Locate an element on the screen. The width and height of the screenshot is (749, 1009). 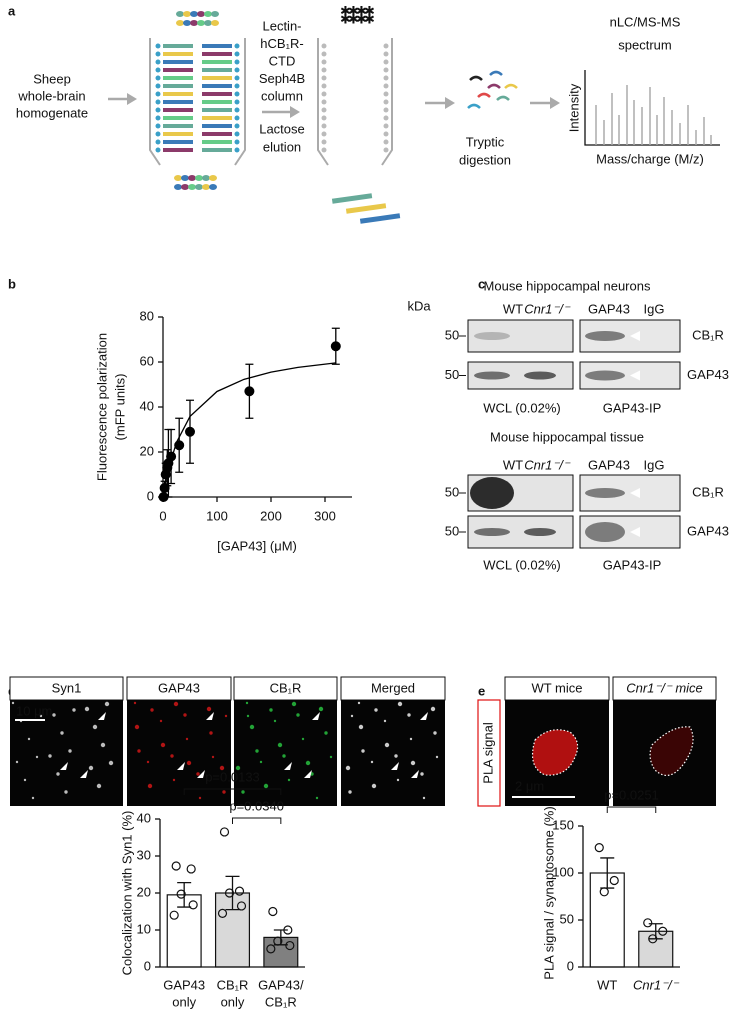
x-tick-label: 300 is located at coordinates (325, 515).